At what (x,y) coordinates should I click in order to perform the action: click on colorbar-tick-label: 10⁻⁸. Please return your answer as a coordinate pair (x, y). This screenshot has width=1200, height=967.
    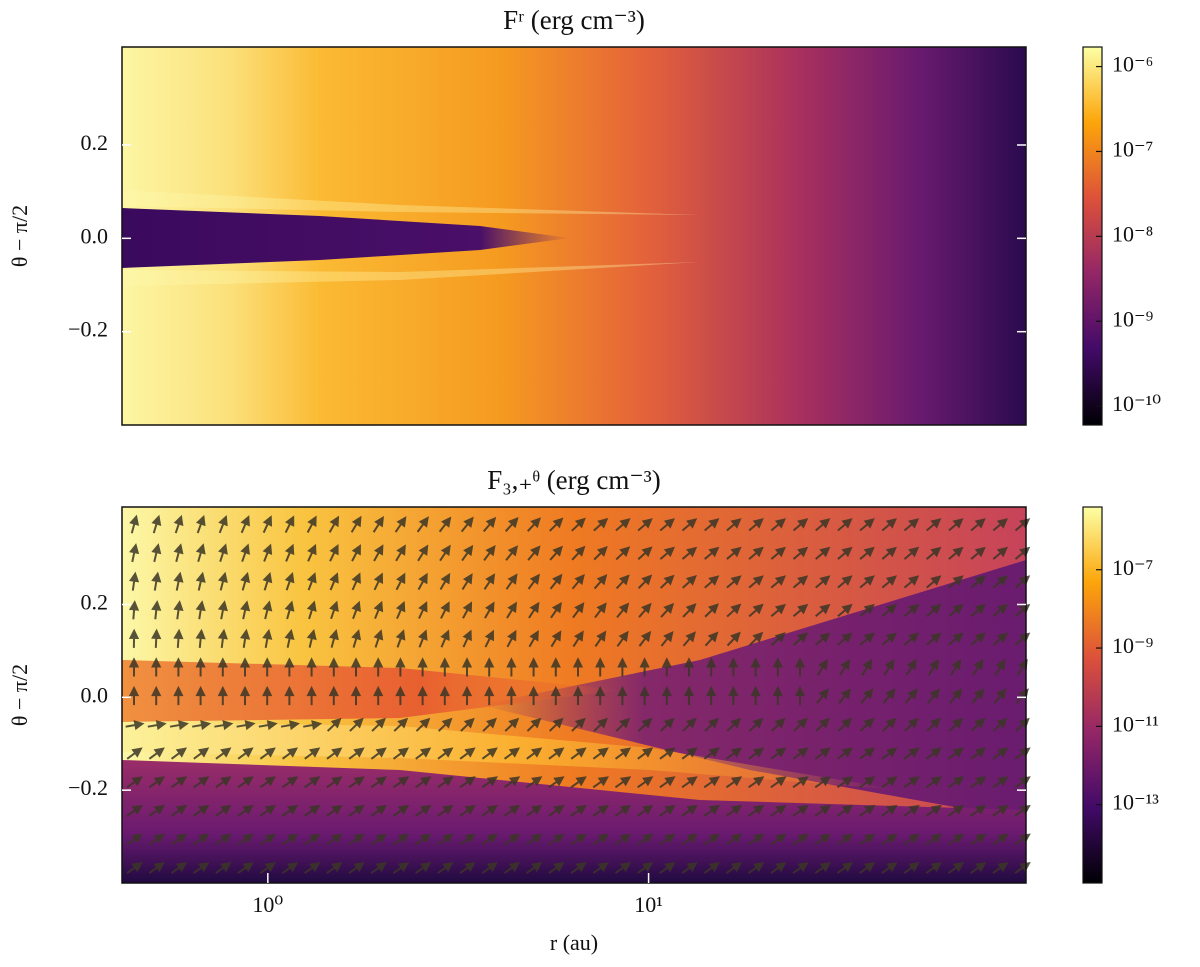
    Looking at the image, I should click on (1132, 233).